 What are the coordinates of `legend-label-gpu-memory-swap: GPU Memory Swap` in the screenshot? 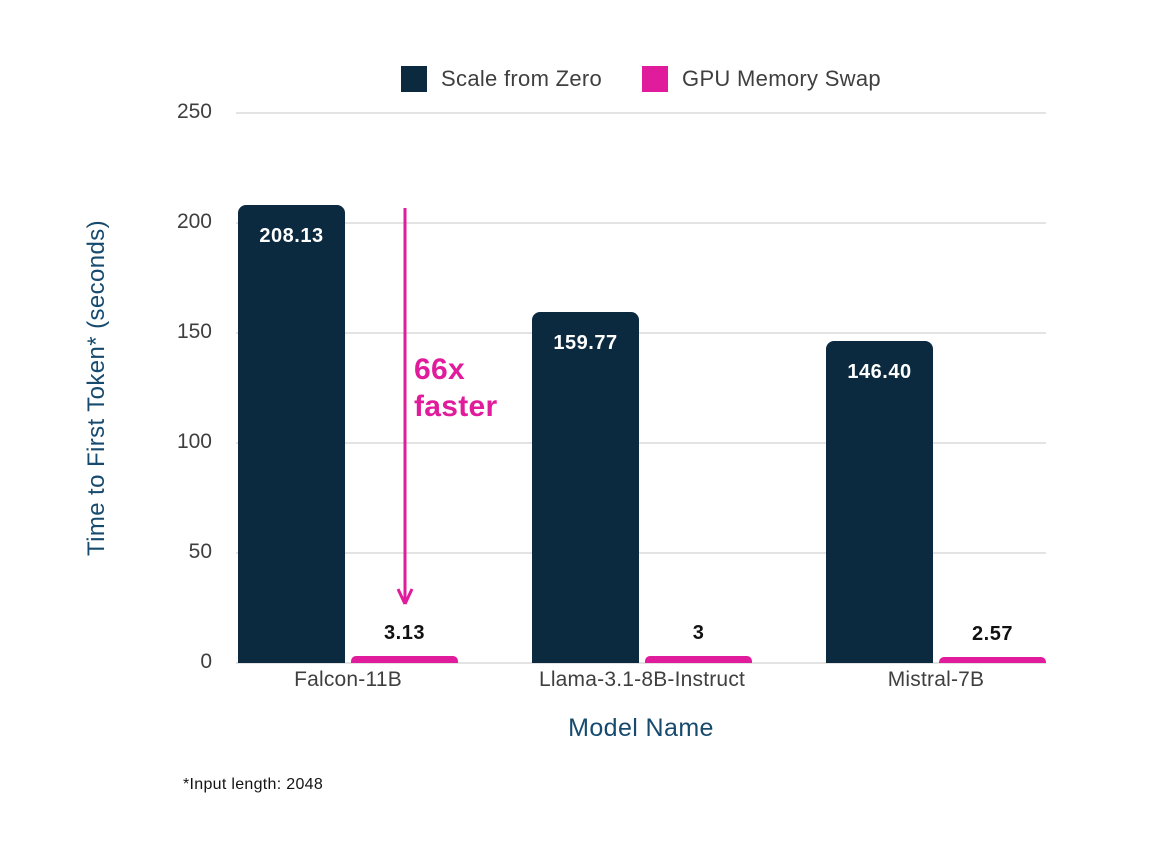 It's located at (781, 78).